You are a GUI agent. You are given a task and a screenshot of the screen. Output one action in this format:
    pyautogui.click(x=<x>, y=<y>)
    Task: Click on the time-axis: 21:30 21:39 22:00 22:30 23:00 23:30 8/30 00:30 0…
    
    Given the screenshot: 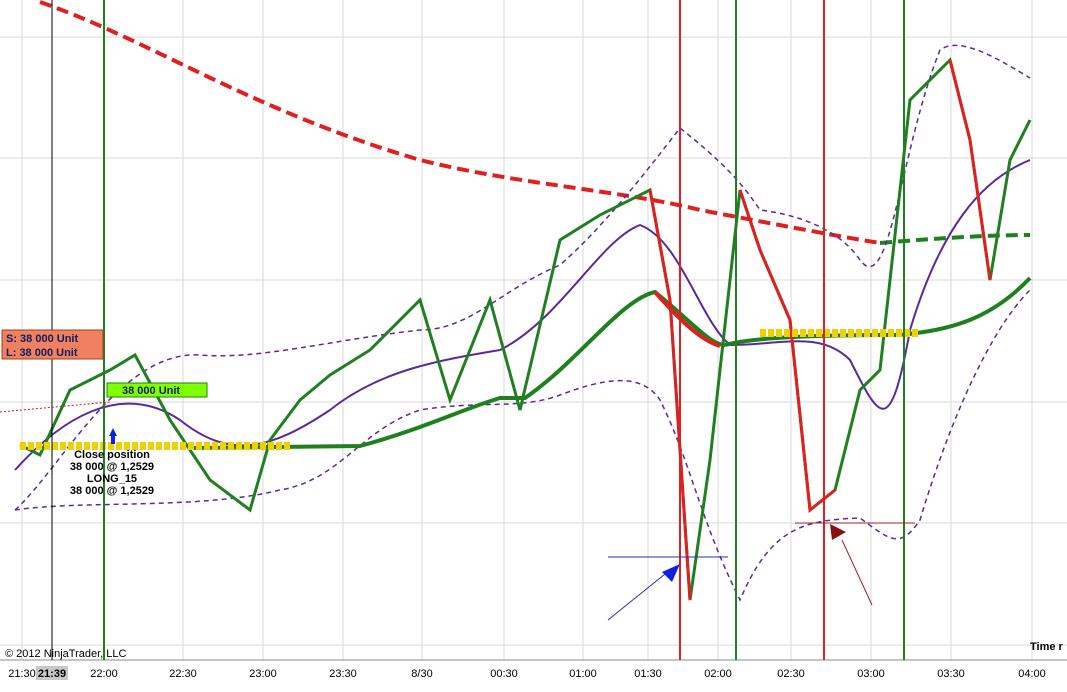 What is the action you would take?
    pyautogui.click(x=527, y=673)
    